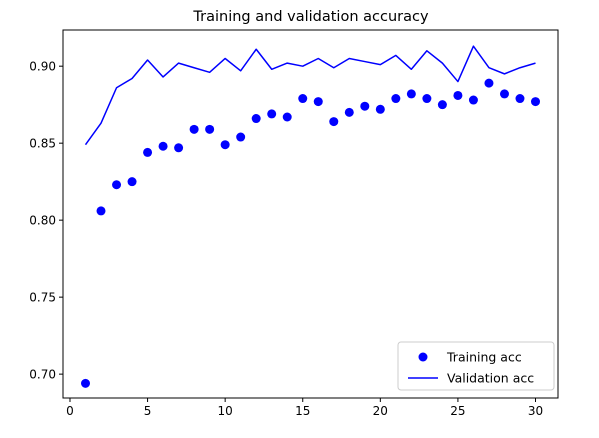 The height and width of the screenshot is (438, 599). Describe the element at coordinates (476, 366) in the screenshot. I see `legend: Training acc Validation acc` at that location.